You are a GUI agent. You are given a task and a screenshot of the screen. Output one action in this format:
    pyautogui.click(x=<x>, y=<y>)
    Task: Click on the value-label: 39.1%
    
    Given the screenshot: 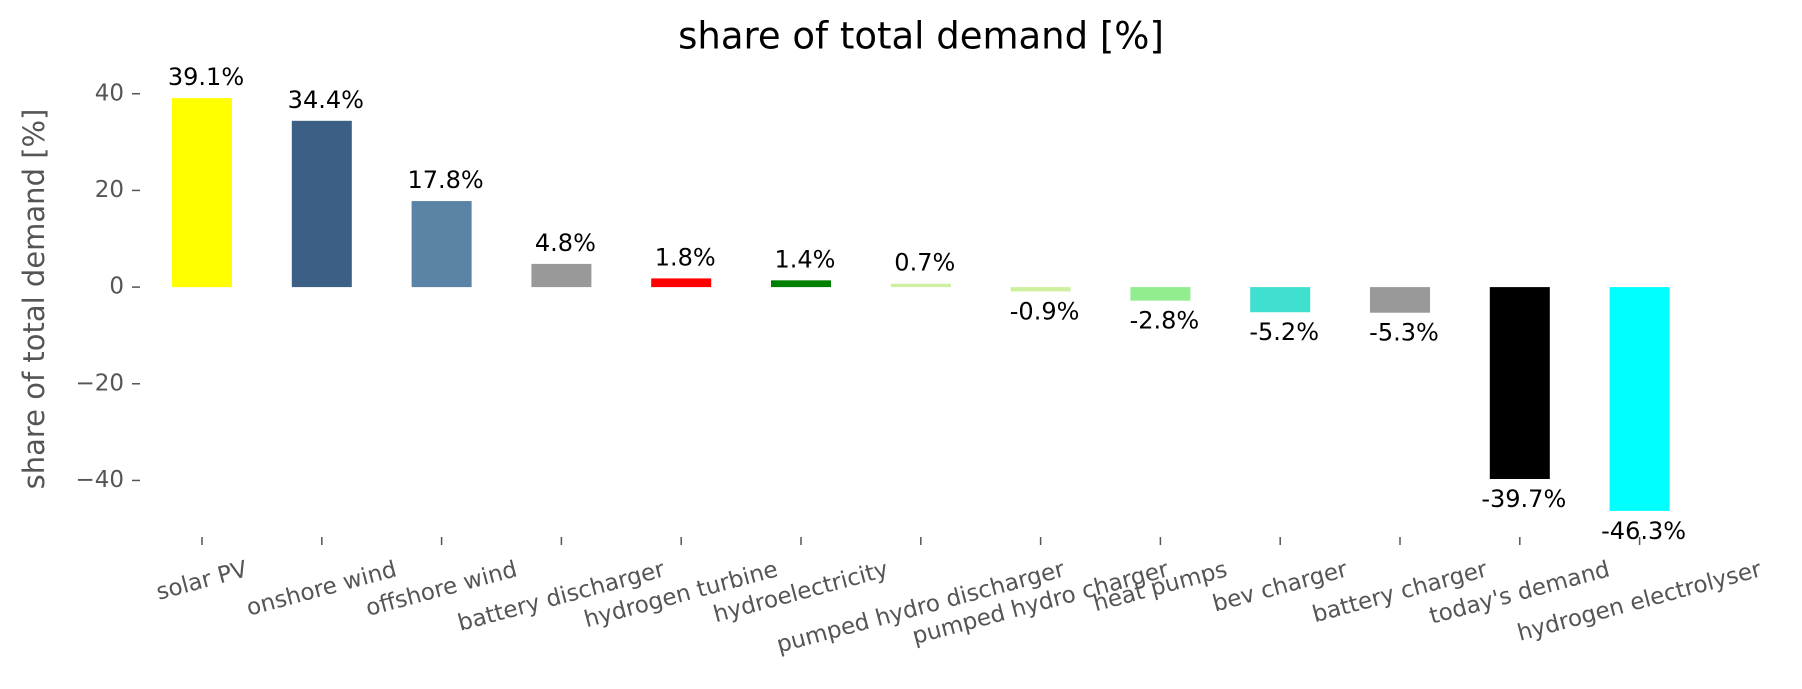 What is the action you would take?
    pyautogui.click(x=206, y=77)
    